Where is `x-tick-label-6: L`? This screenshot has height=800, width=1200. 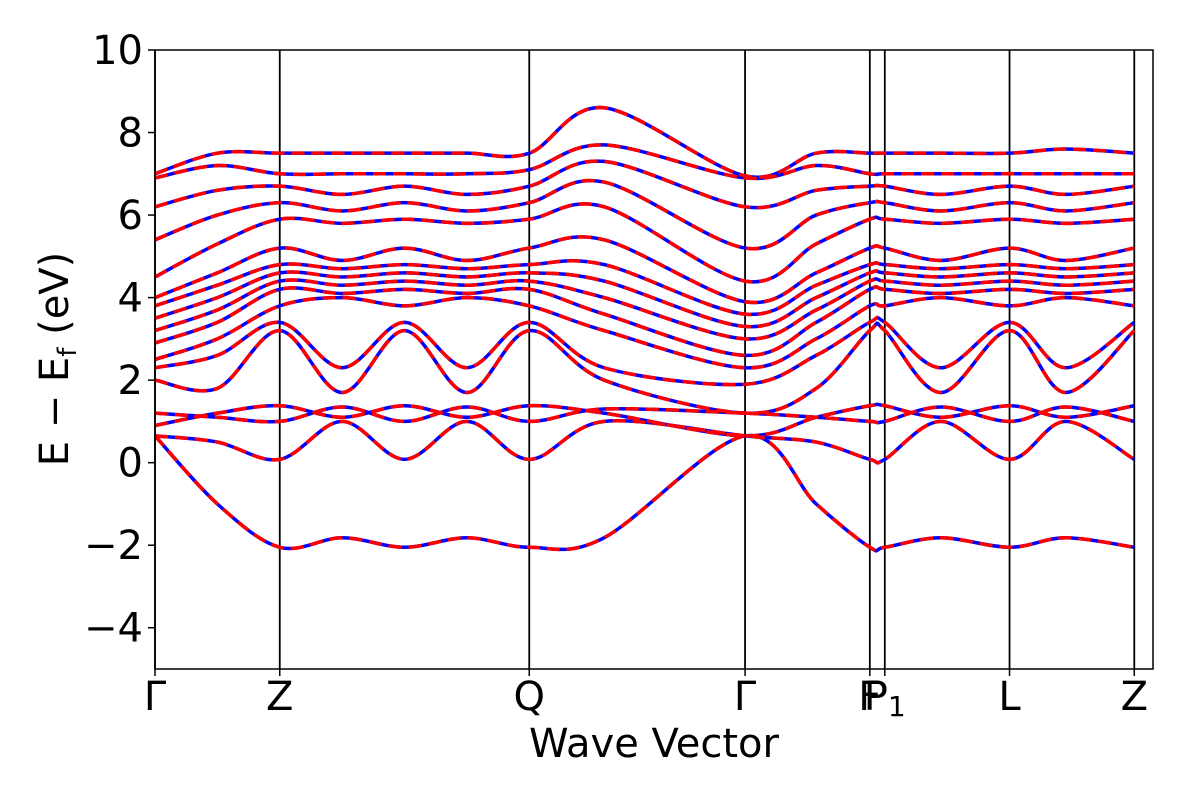
x-tick-label-6: L is located at coordinates (1009, 697).